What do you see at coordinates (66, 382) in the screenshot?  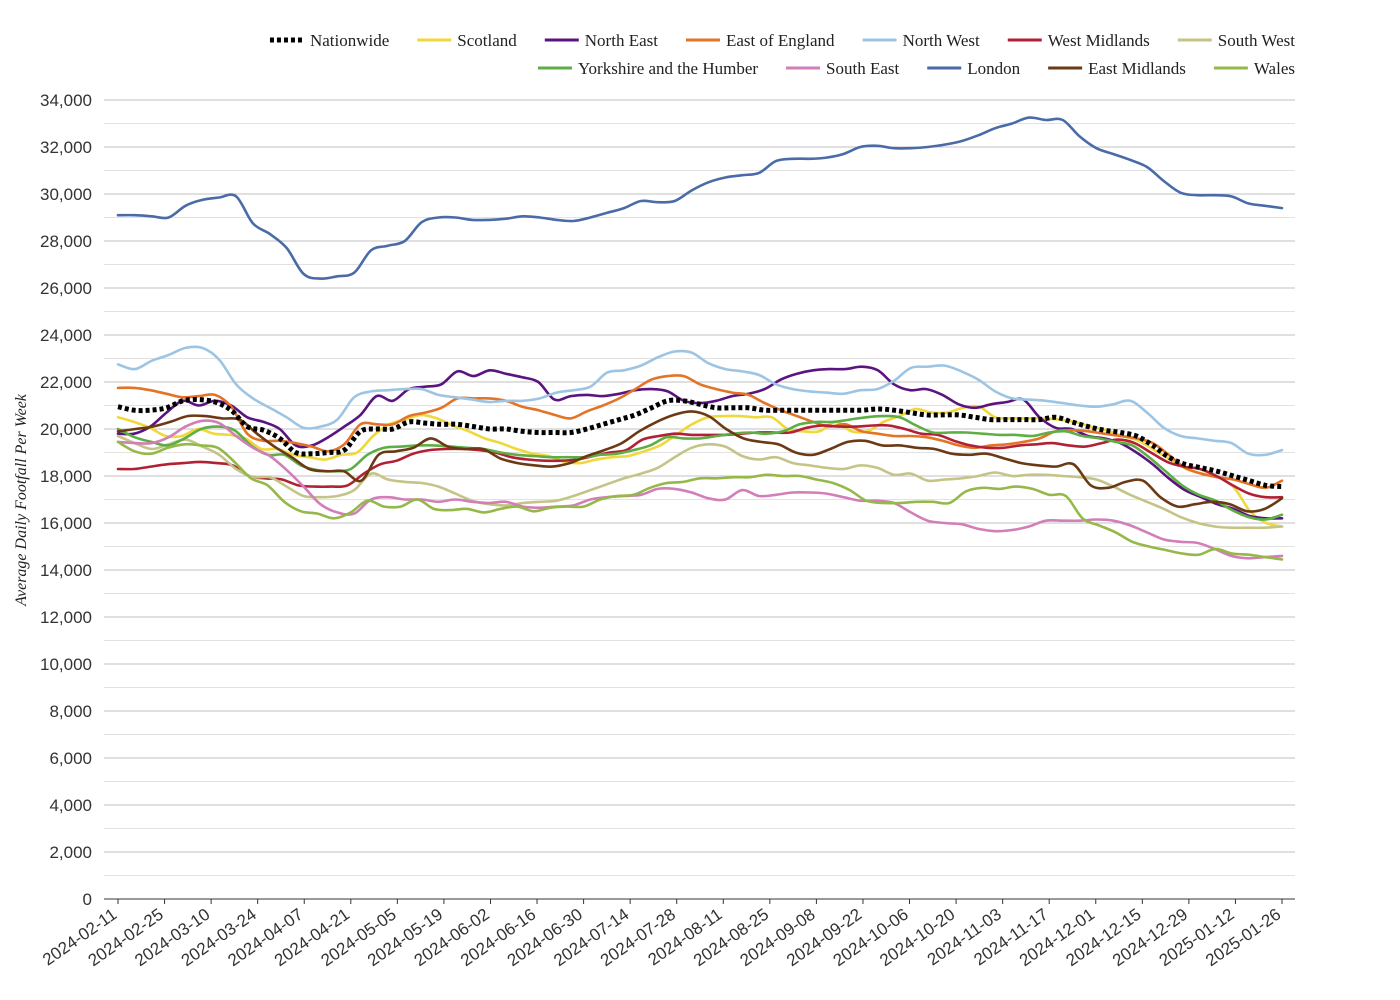 I see `y-tick-label: 22,000` at bounding box center [66, 382].